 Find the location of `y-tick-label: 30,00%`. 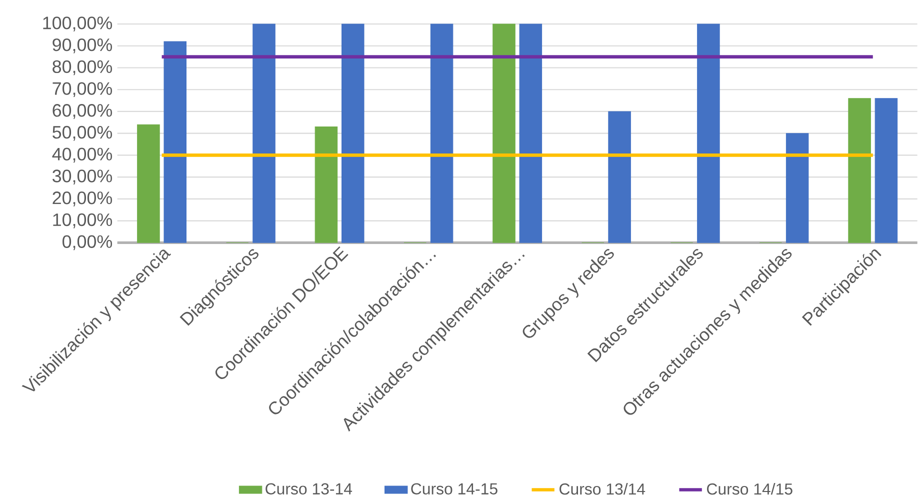

y-tick-label: 30,00% is located at coordinates (82, 177).